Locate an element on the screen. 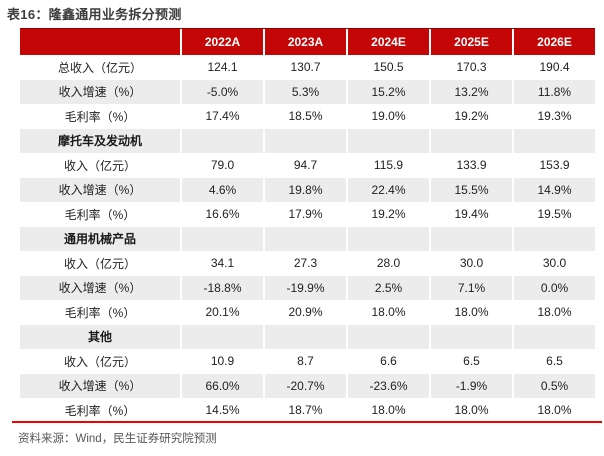  cell-value: 20.9% is located at coordinates (304, 312).